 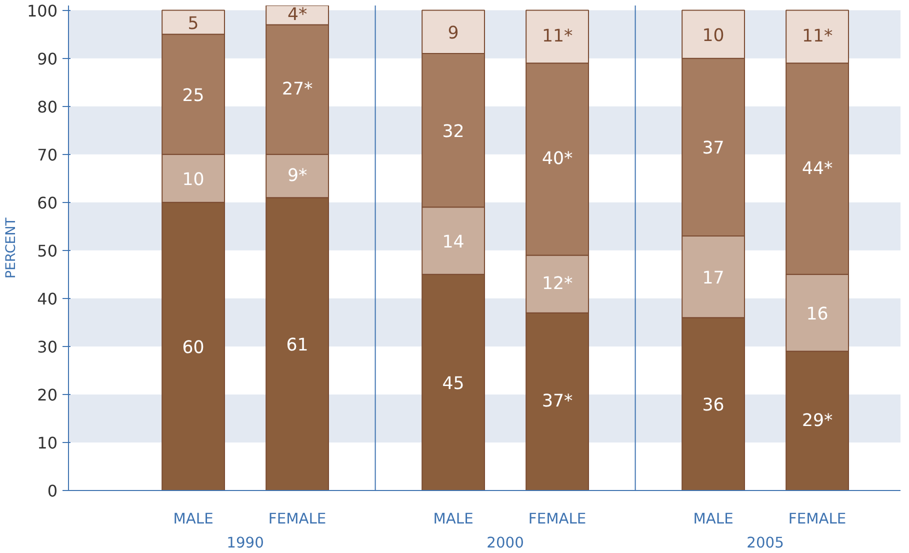 I want to click on data-label: 61, so click(x=297, y=346).